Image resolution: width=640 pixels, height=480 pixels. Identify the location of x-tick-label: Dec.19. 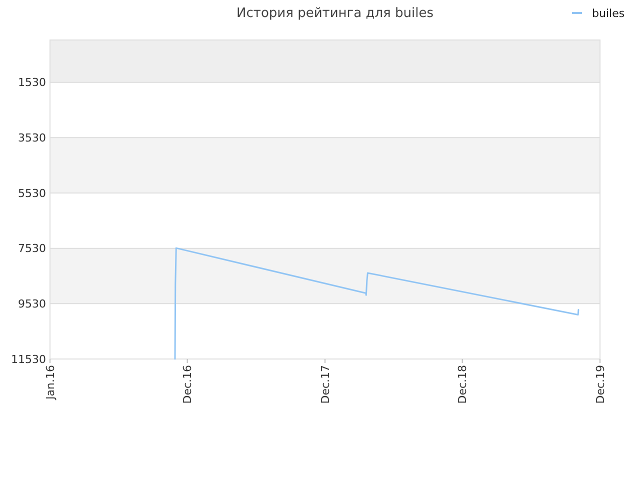
(600, 384).